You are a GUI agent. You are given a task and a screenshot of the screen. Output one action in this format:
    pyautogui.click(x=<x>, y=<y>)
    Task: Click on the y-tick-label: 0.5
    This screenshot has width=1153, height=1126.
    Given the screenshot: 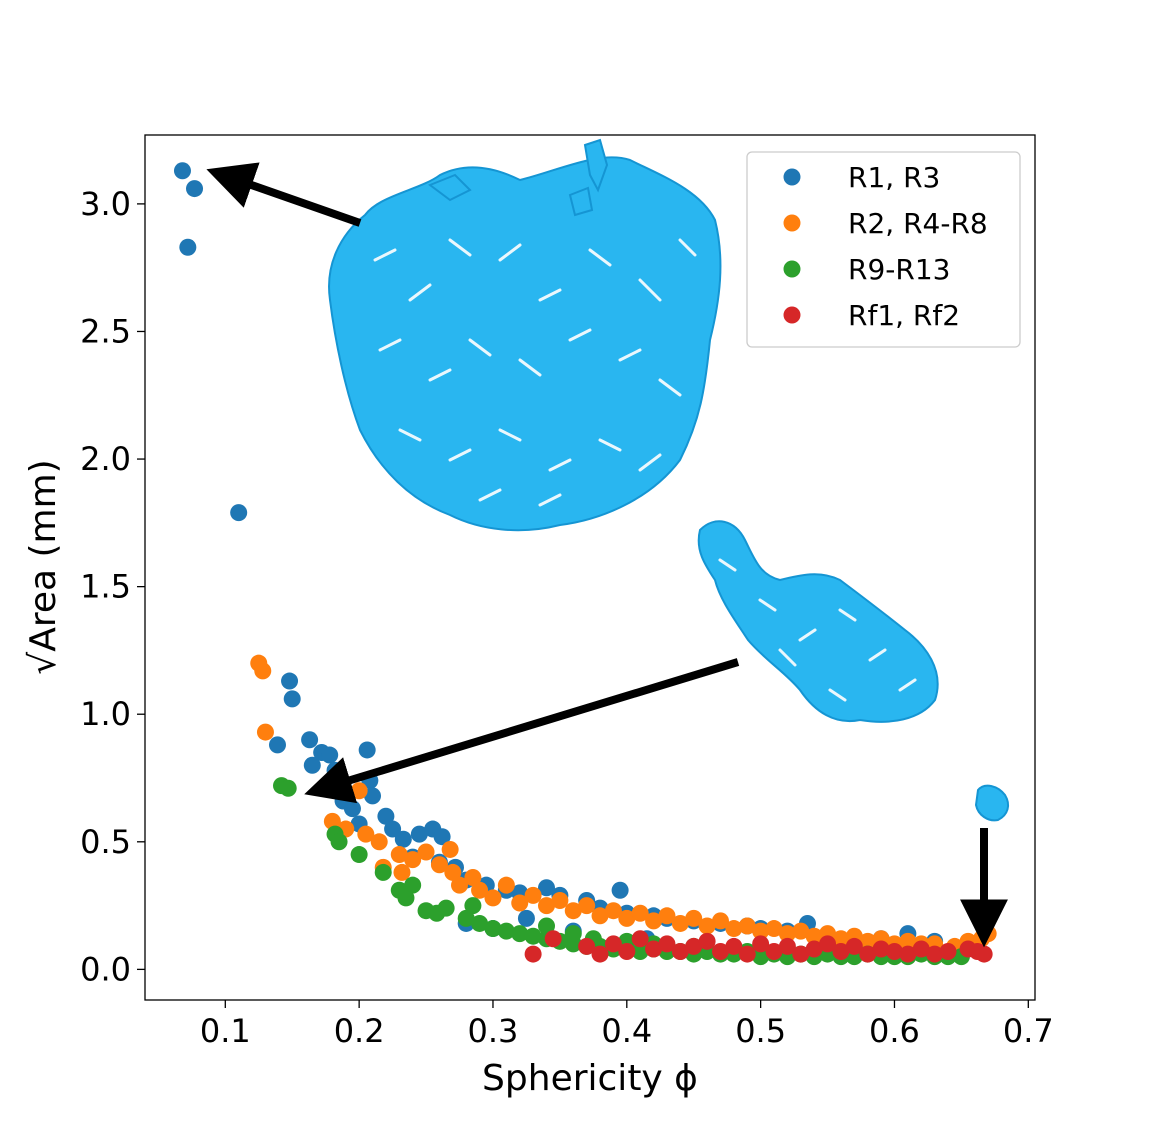 What is the action you would take?
    pyautogui.click(x=105, y=842)
    